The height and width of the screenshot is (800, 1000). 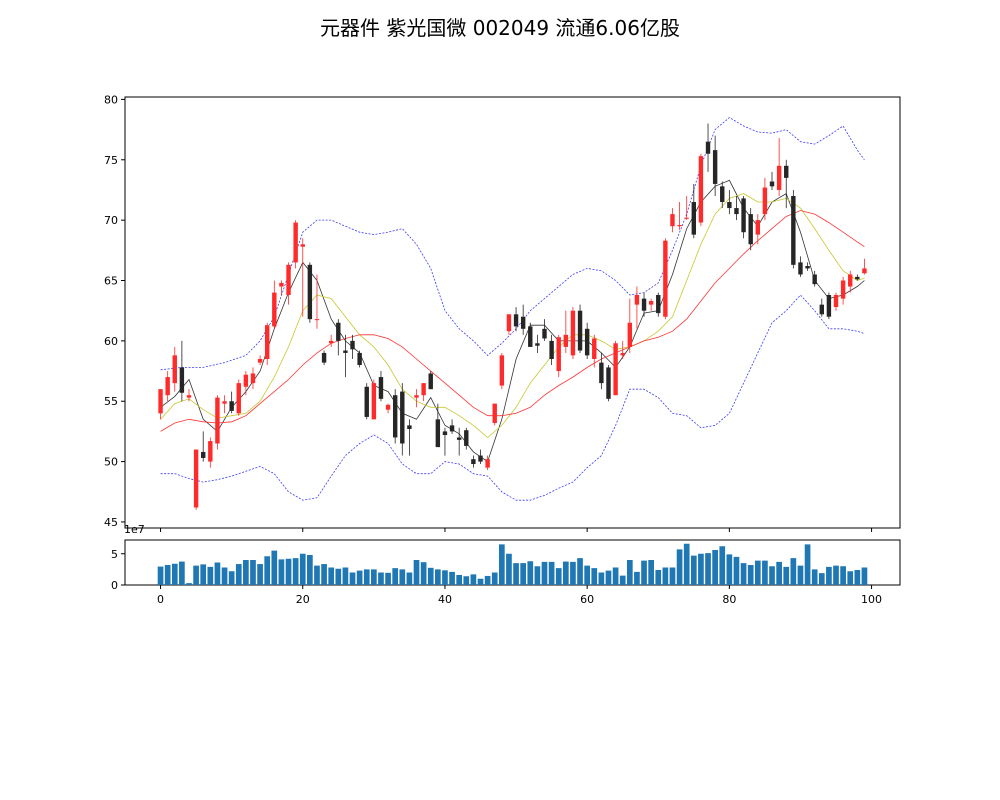 I want to click on volume-frame, so click(x=512, y=562).